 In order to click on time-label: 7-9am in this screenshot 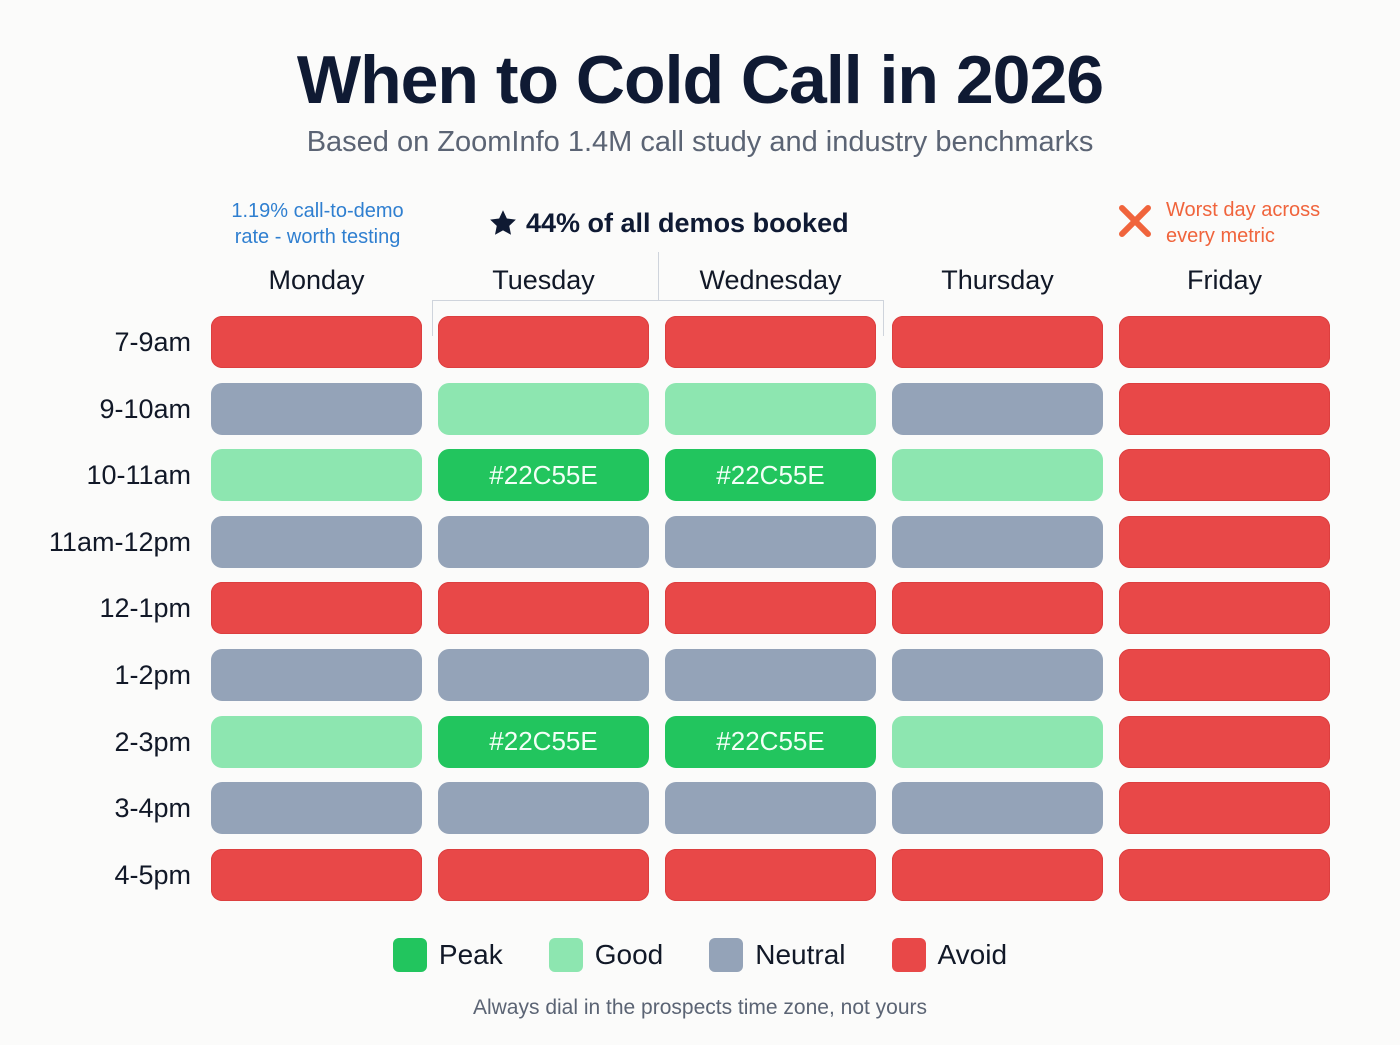, I will do `click(152, 342)`.